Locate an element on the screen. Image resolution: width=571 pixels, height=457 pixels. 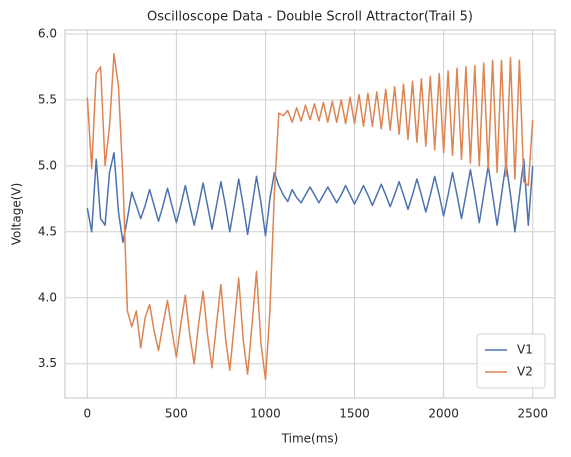
y-tick-label: 4.5 is located at coordinates (47, 231).